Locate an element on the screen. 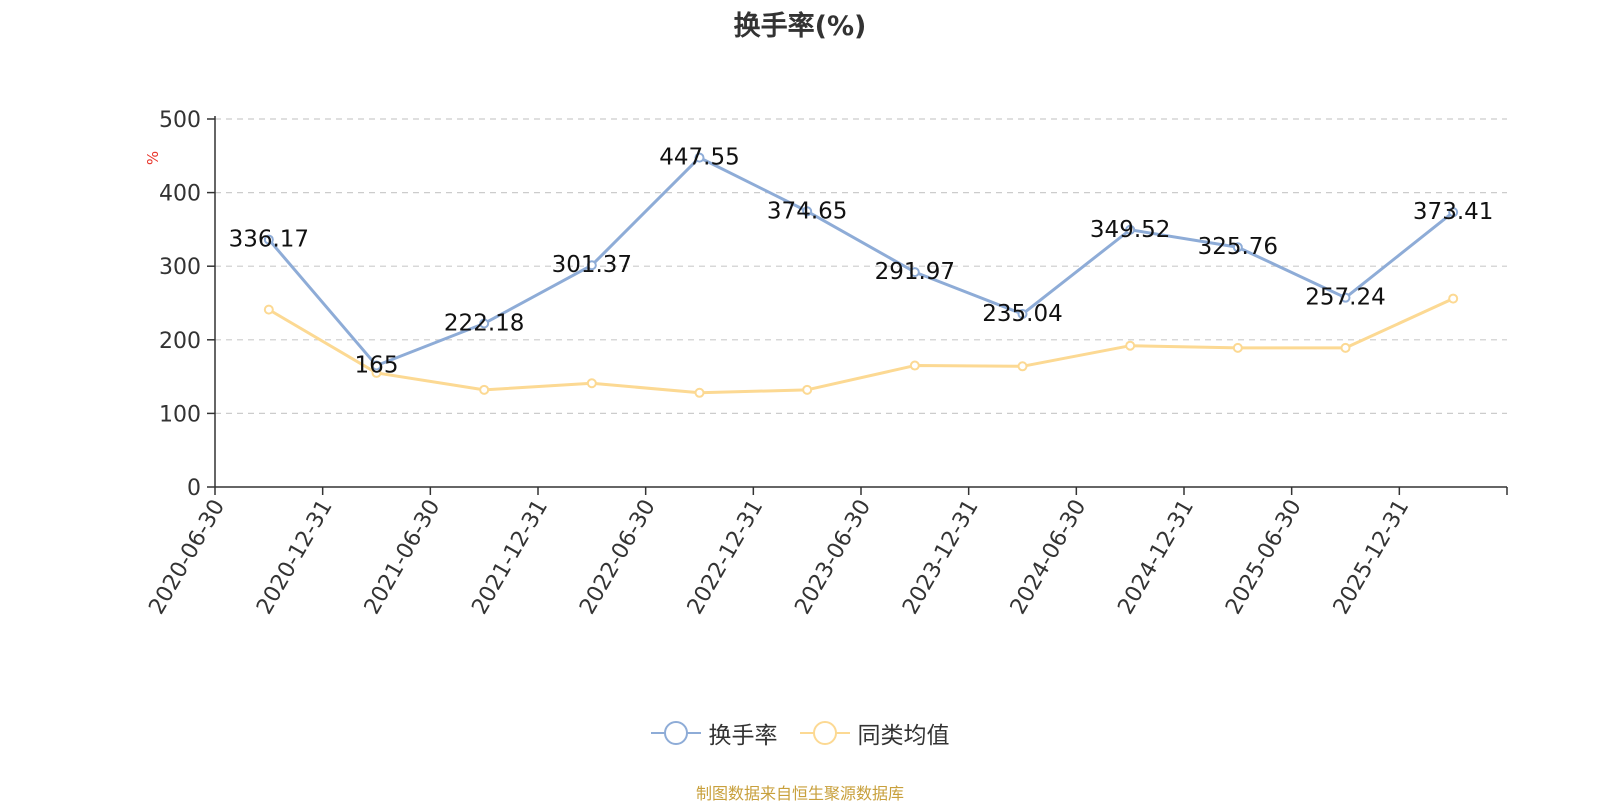 Image resolution: width=1600 pixels, height=804 pixels. data-label: 336.17 is located at coordinates (269, 240).